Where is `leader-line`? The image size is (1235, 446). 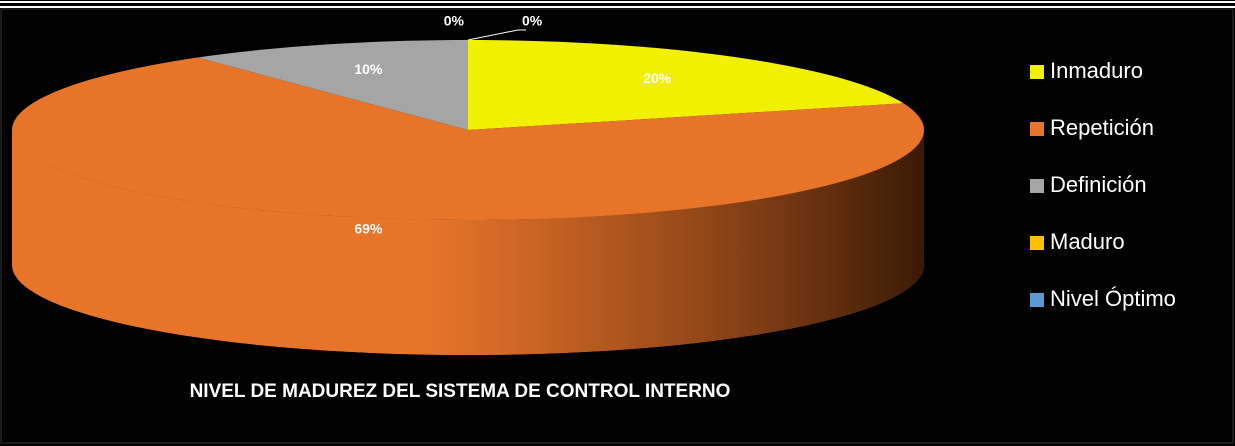
leader-line is located at coordinates (496, 35).